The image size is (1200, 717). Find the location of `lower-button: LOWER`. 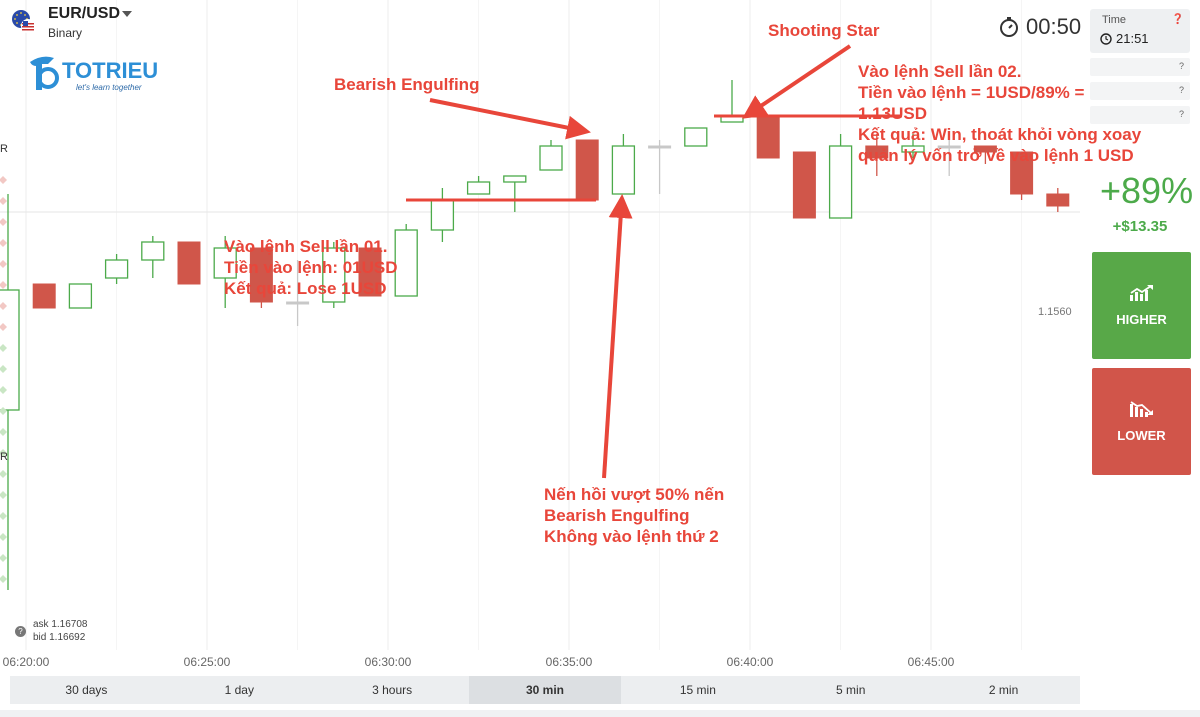

lower-button: LOWER is located at coordinates (1141, 421).